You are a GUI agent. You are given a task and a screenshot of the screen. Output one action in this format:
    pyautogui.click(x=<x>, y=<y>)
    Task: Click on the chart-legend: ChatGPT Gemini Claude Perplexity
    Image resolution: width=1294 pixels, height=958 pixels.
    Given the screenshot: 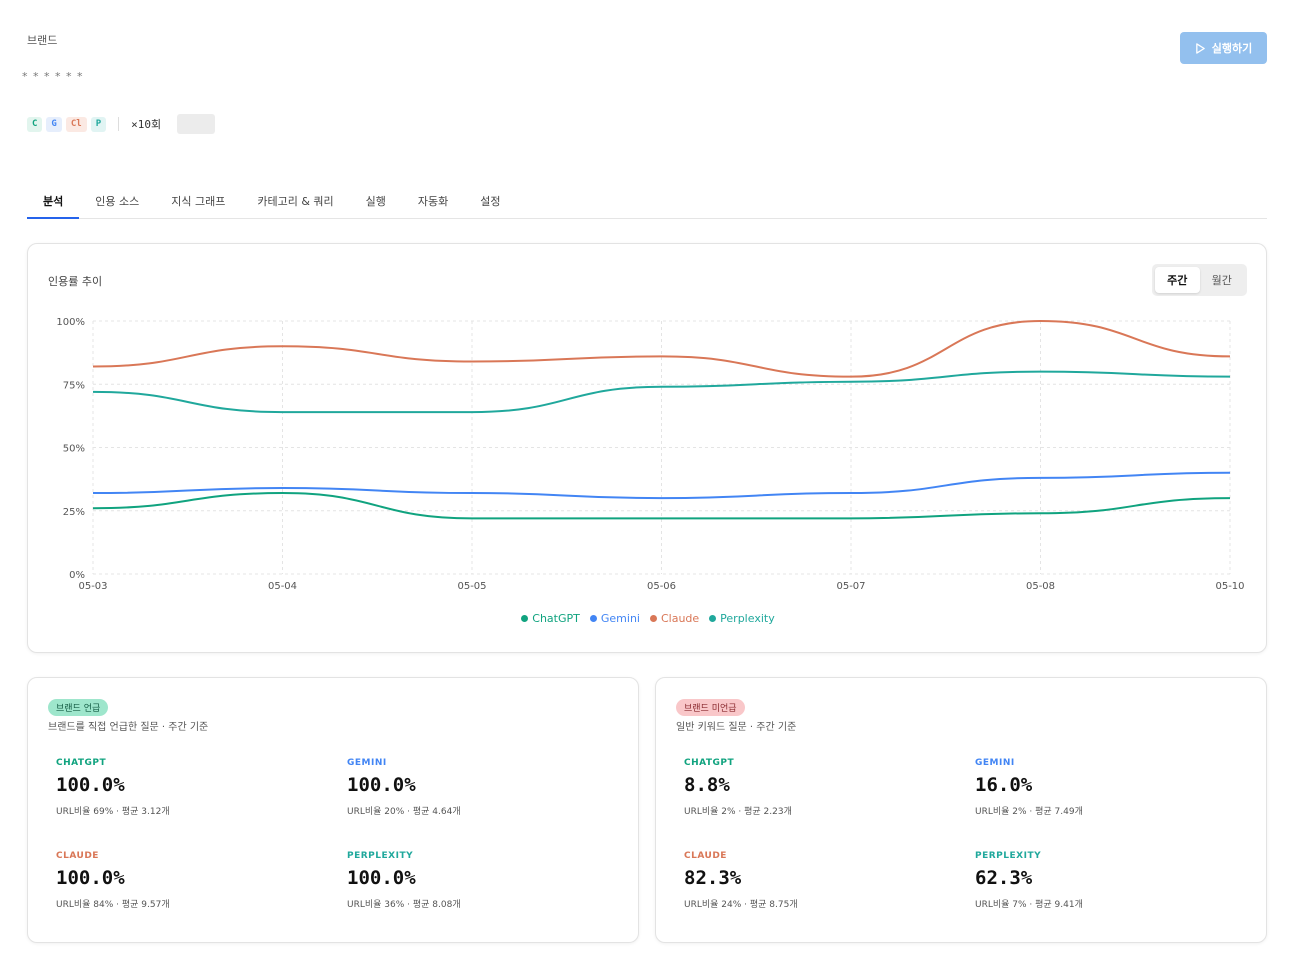 What is the action you would take?
    pyautogui.click(x=648, y=618)
    